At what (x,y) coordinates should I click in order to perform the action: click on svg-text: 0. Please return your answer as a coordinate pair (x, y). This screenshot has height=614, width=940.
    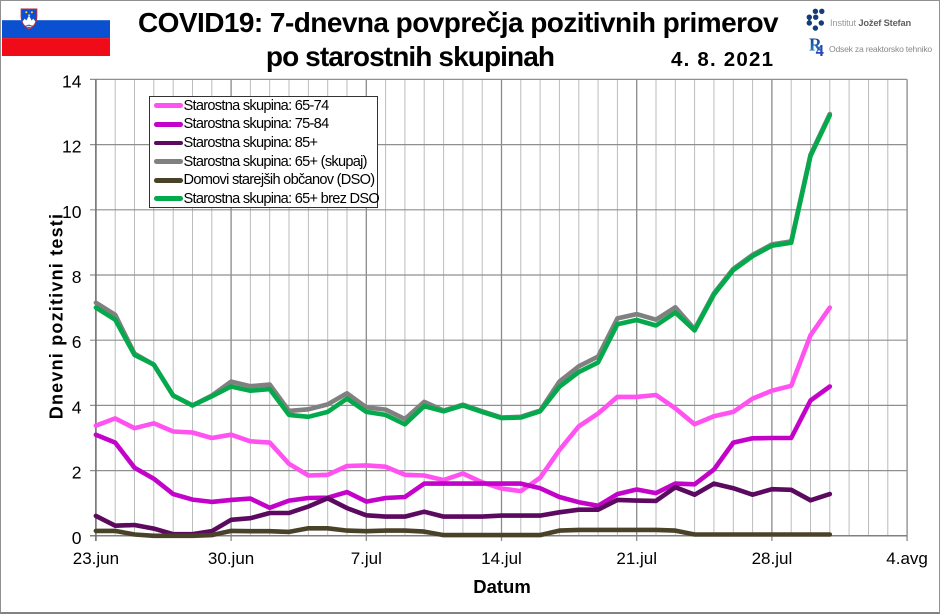
    Looking at the image, I should click on (77, 538).